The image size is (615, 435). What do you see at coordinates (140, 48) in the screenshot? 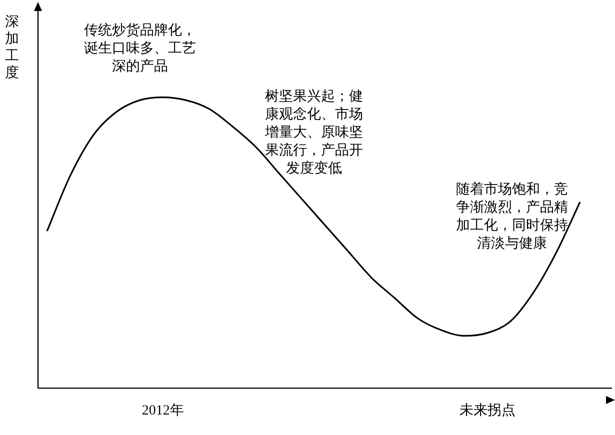
I see `text: 传统炒货品牌化，诞生口味多、工艺深的产品` at bounding box center [140, 48].